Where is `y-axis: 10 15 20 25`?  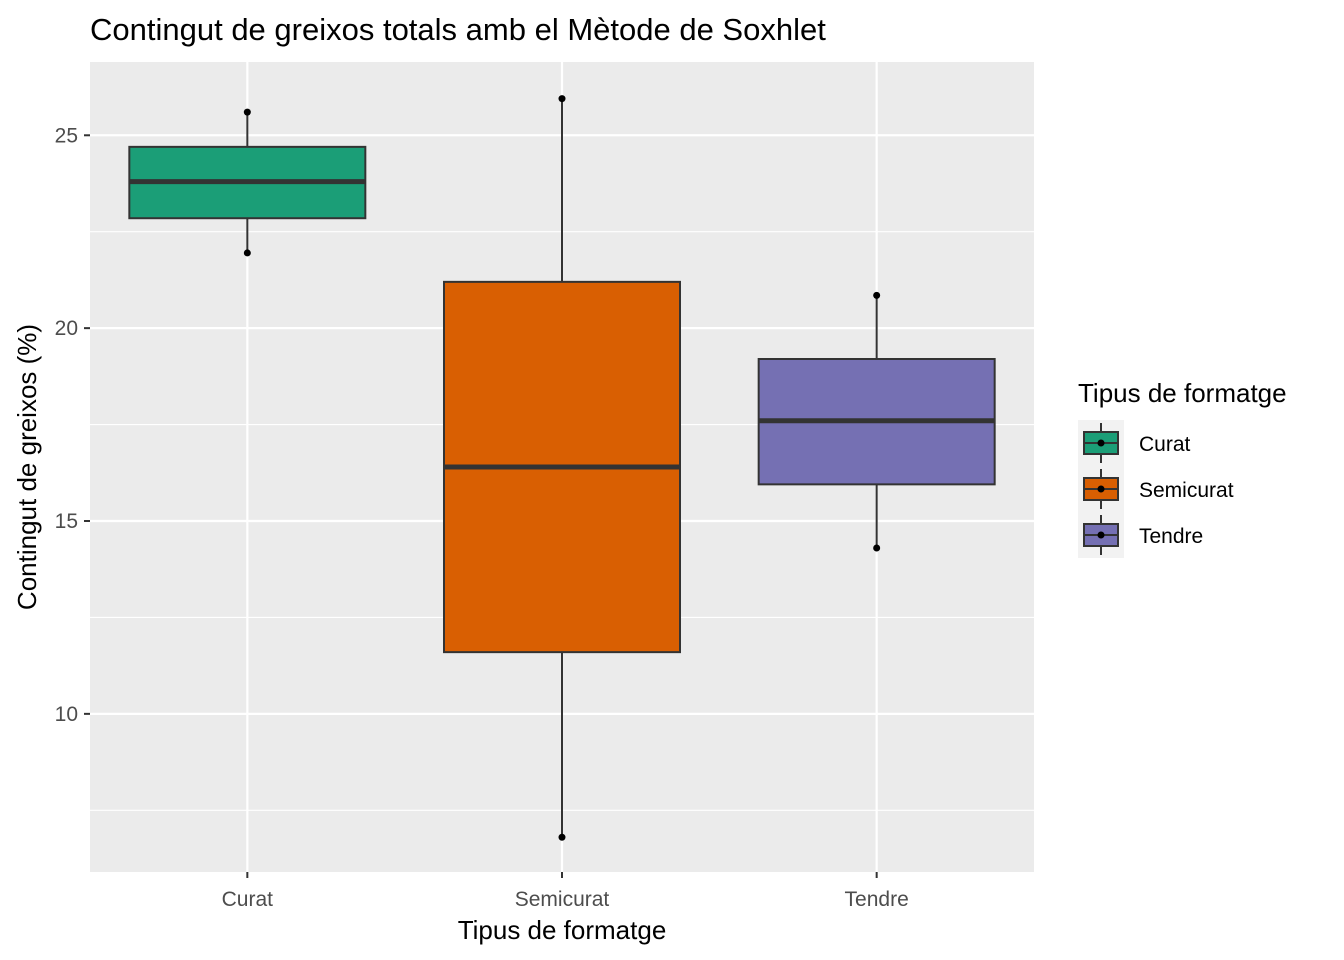
y-axis: 10 15 20 25 is located at coordinates (72, 425).